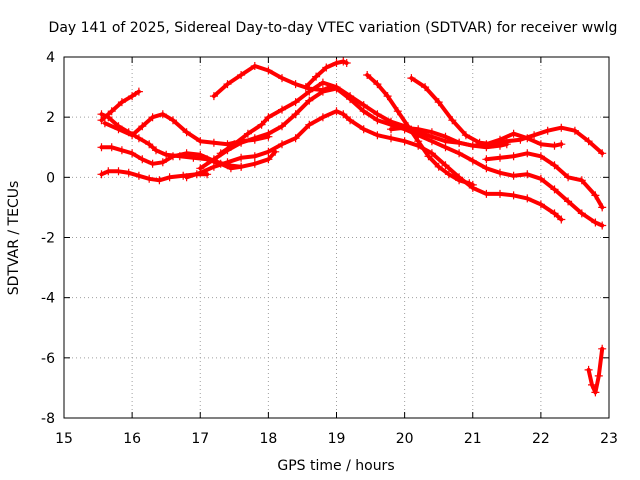 This screenshot has height=480, width=640. Describe the element at coordinates (48, 359) in the screenshot. I see `y-tick-label: -6` at that location.